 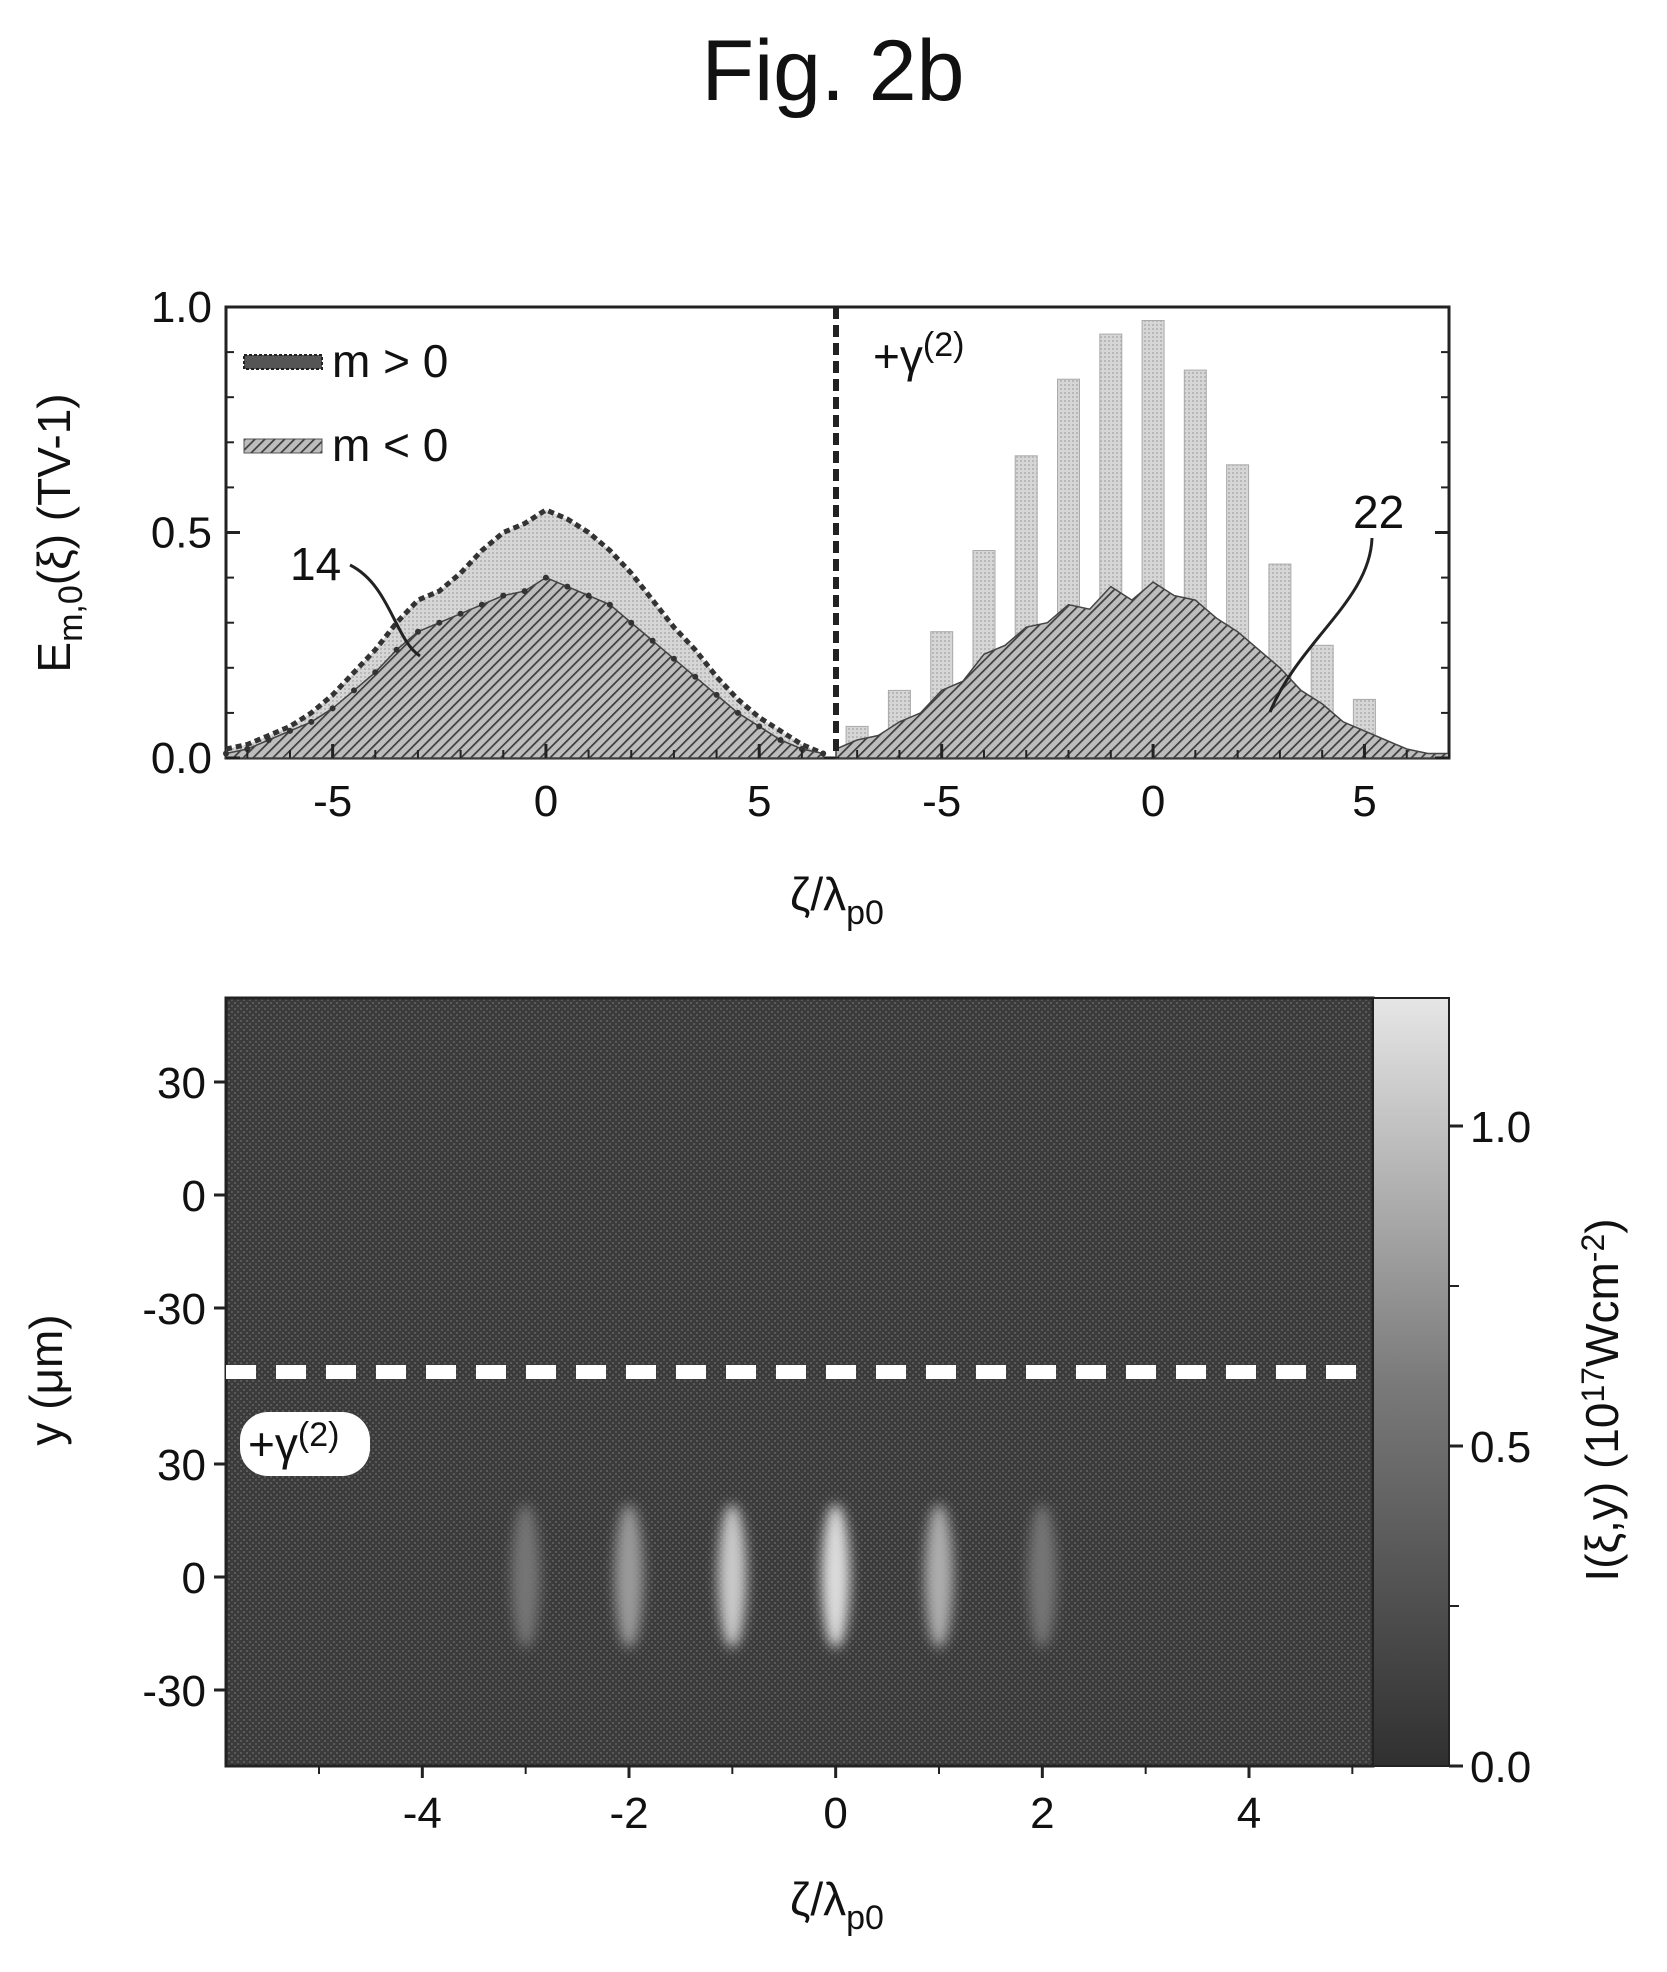 What do you see at coordinates (944, 345) in the screenshot?
I see `right-subpanel-label-sup: (2)` at bounding box center [944, 345].